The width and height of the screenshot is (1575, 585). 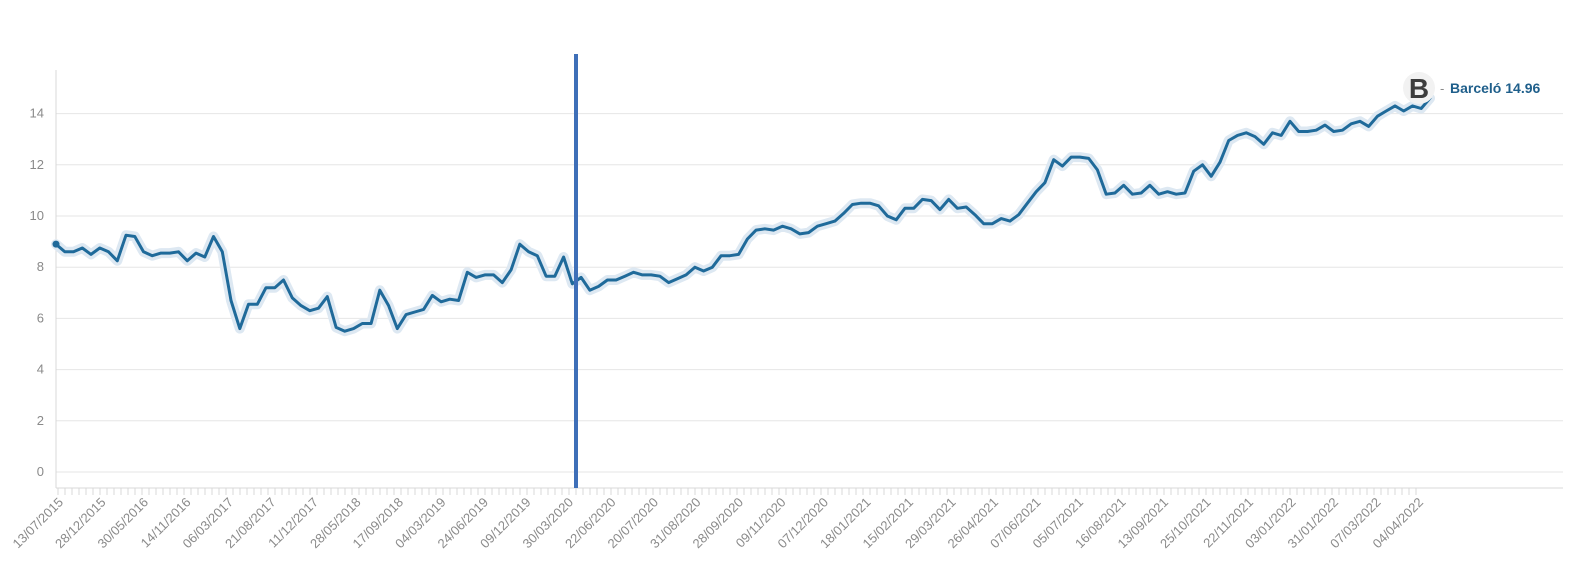 I want to click on barcelo-logo-icon, so click(x=1419, y=88).